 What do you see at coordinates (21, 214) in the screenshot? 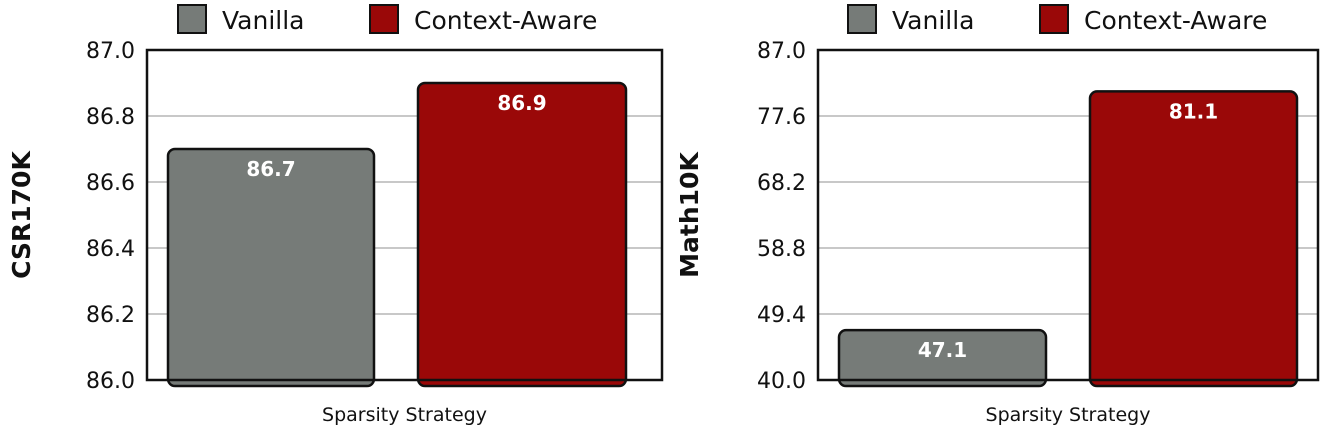
I see `y-axis-label: CSR170K` at bounding box center [21, 214].